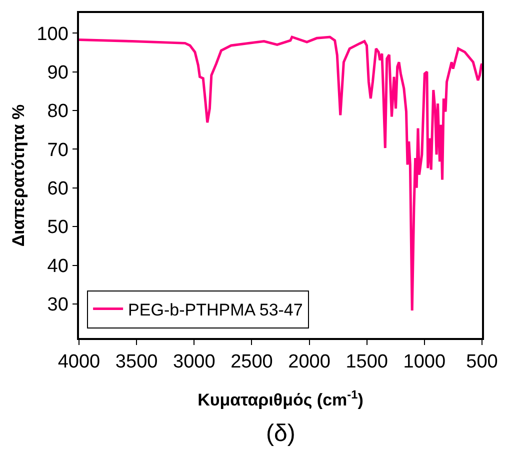 The height and width of the screenshot is (453, 509). I want to click on y-tick-label: 90, so click(57, 73).